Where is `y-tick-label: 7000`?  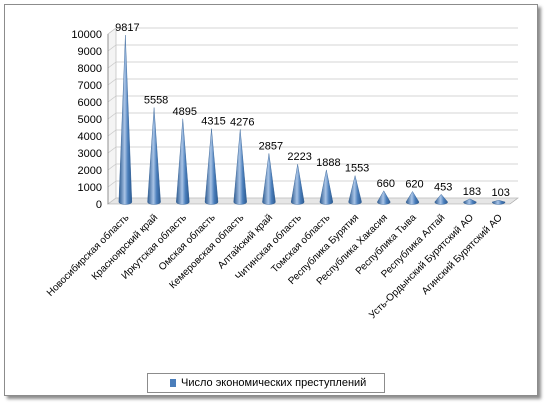
y-tick-label: 7000 is located at coordinates (90, 86).